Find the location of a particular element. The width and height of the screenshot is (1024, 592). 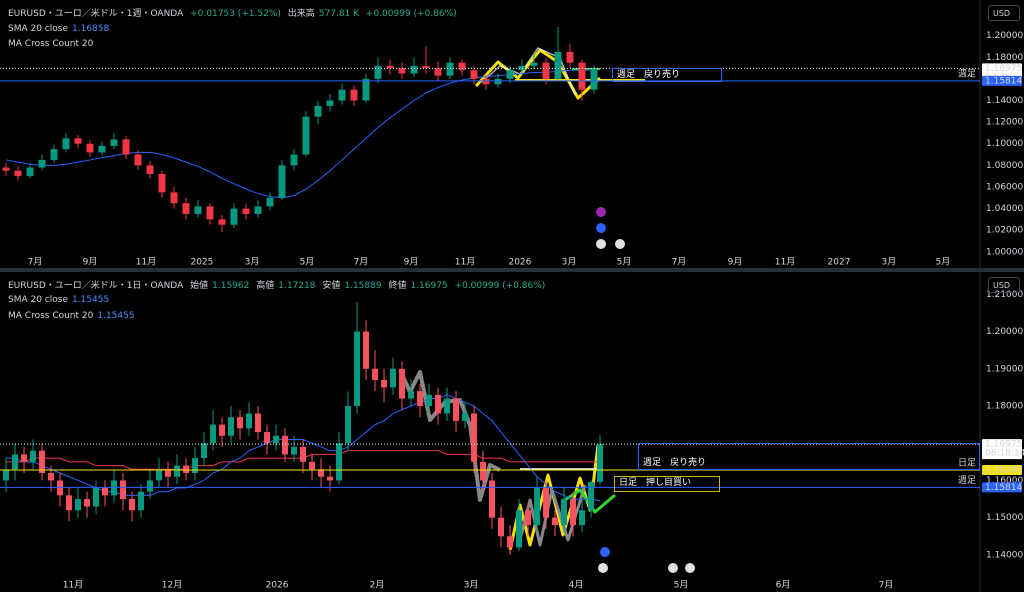

y-tick-label: 1.19000 is located at coordinates (1004, 369).